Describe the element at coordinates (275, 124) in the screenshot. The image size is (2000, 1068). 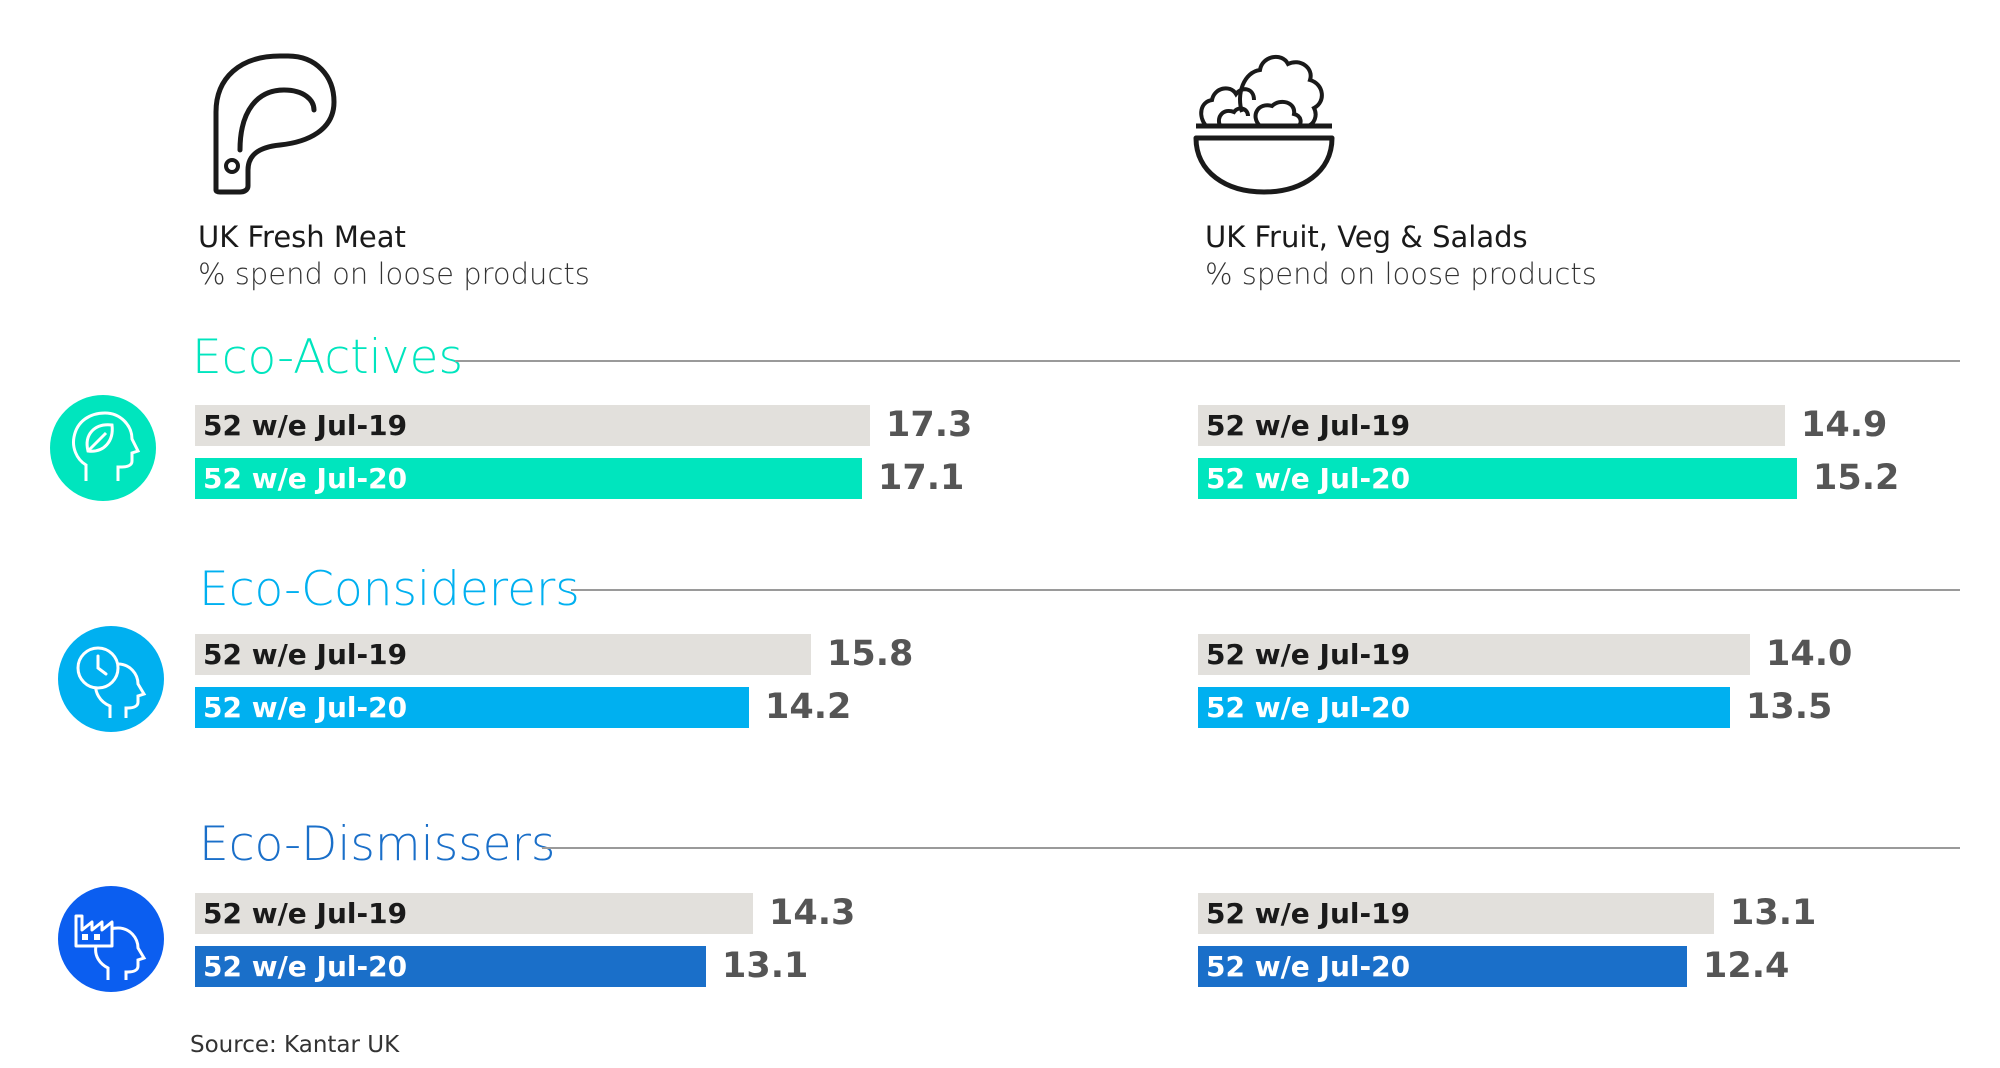
I see `meat-steak-icon` at that location.